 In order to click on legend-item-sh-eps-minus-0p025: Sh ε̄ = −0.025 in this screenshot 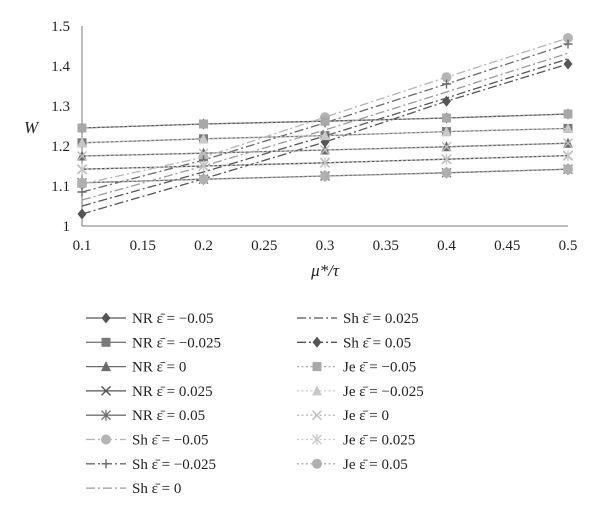, I will do `click(151, 465)`.